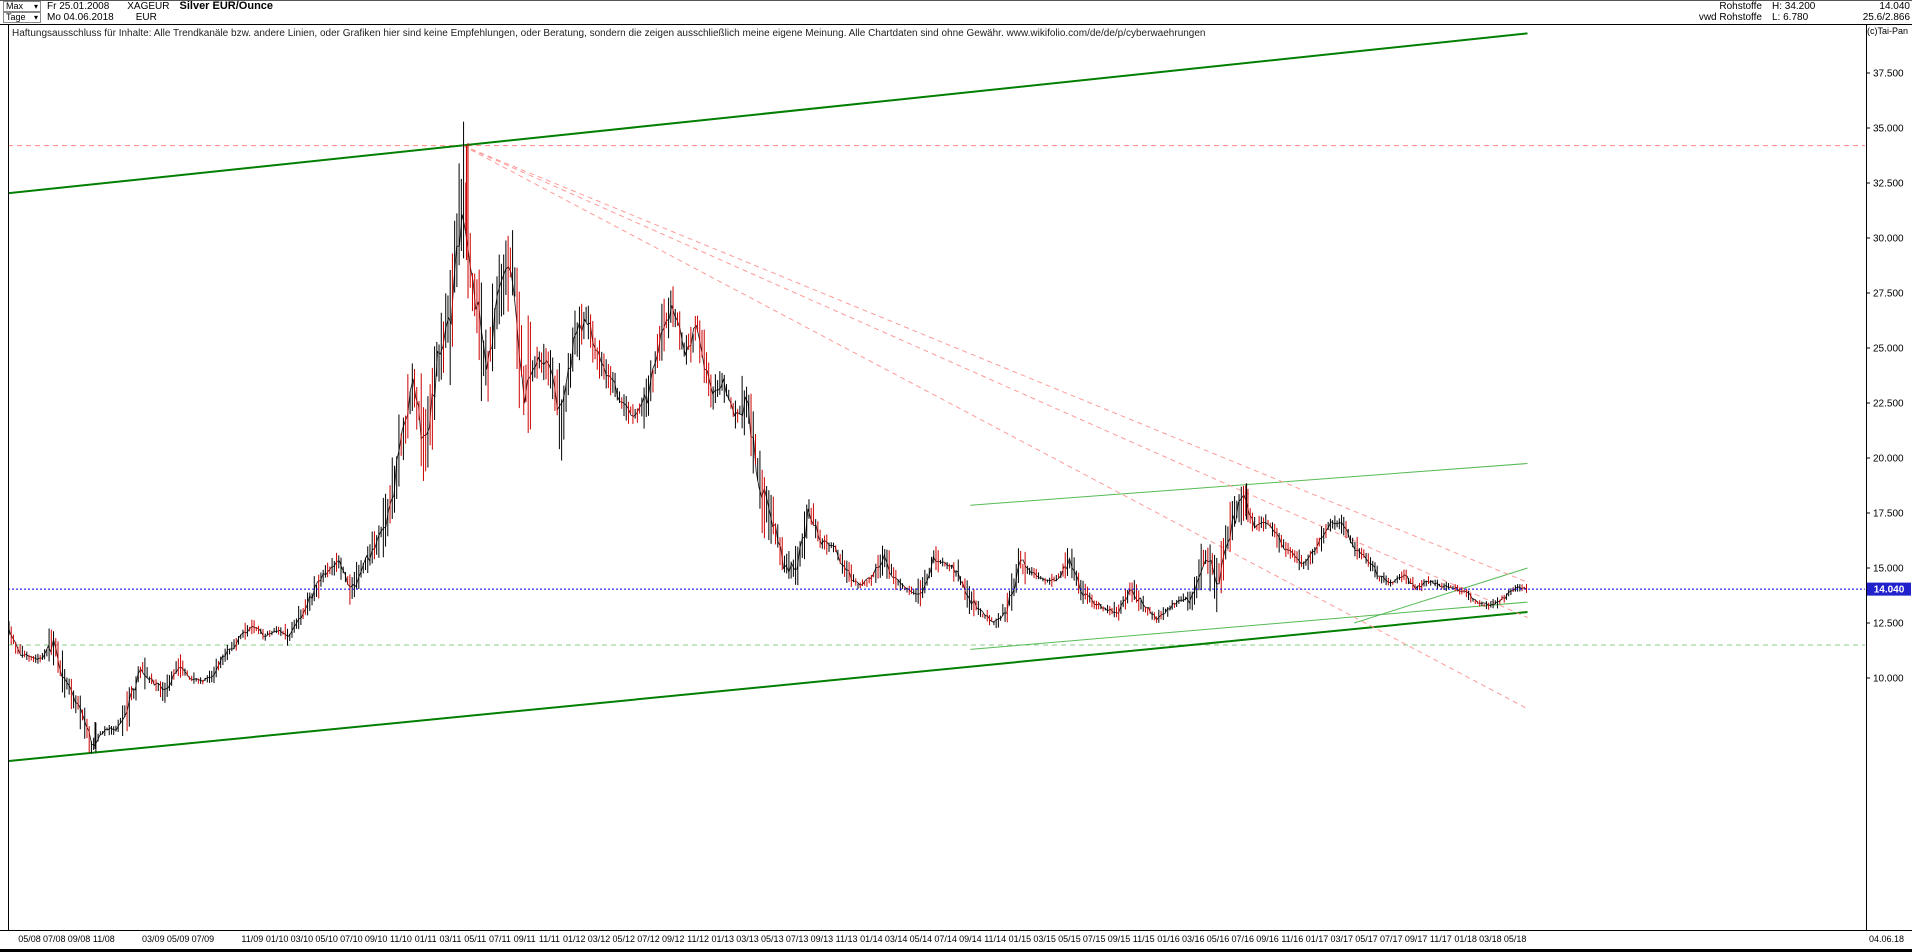  What do you see at coordinates (1888, 404) in the screenshot?
I see `y-axis-label: 22.500` at bounding box center [1888, 404].